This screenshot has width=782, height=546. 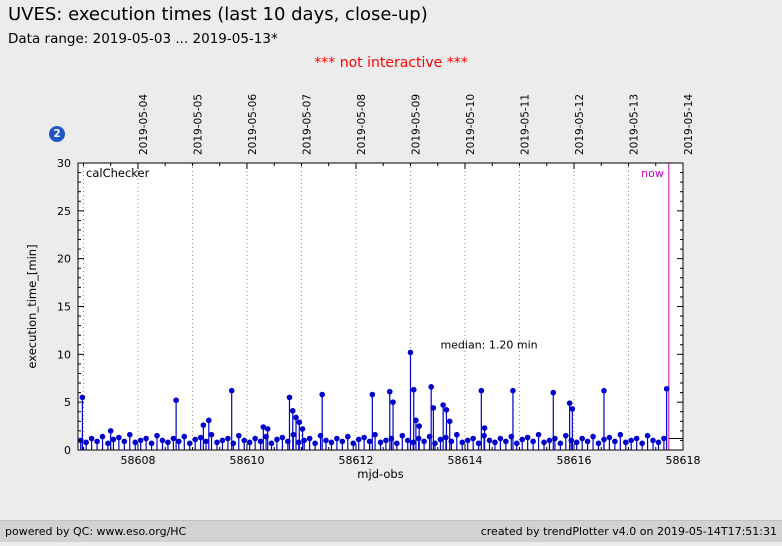 What do you see at coordinates (355, 460) in the screenshot?
I see `x-tick-label: 58612` at bounding box center [355, 460].